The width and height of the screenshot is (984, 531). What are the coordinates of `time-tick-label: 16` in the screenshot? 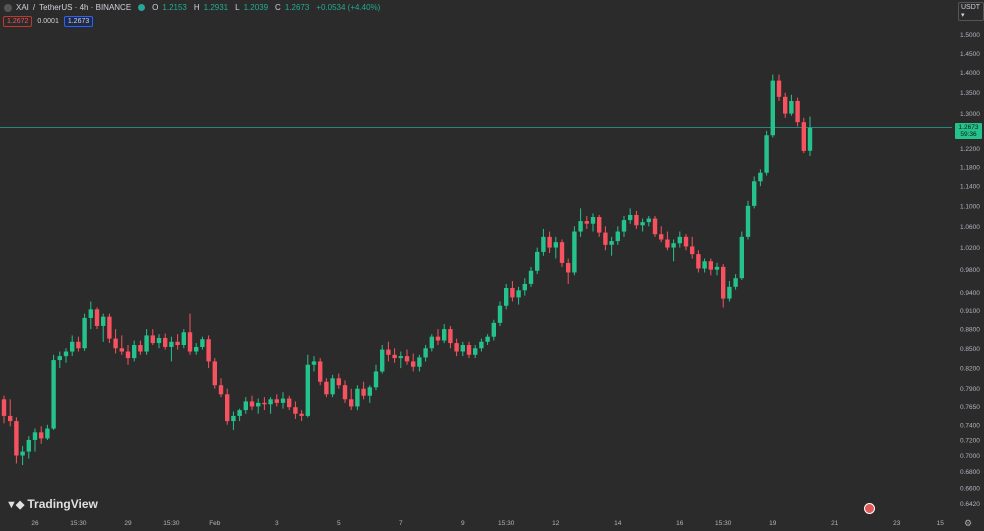 It's located at (680, 523).